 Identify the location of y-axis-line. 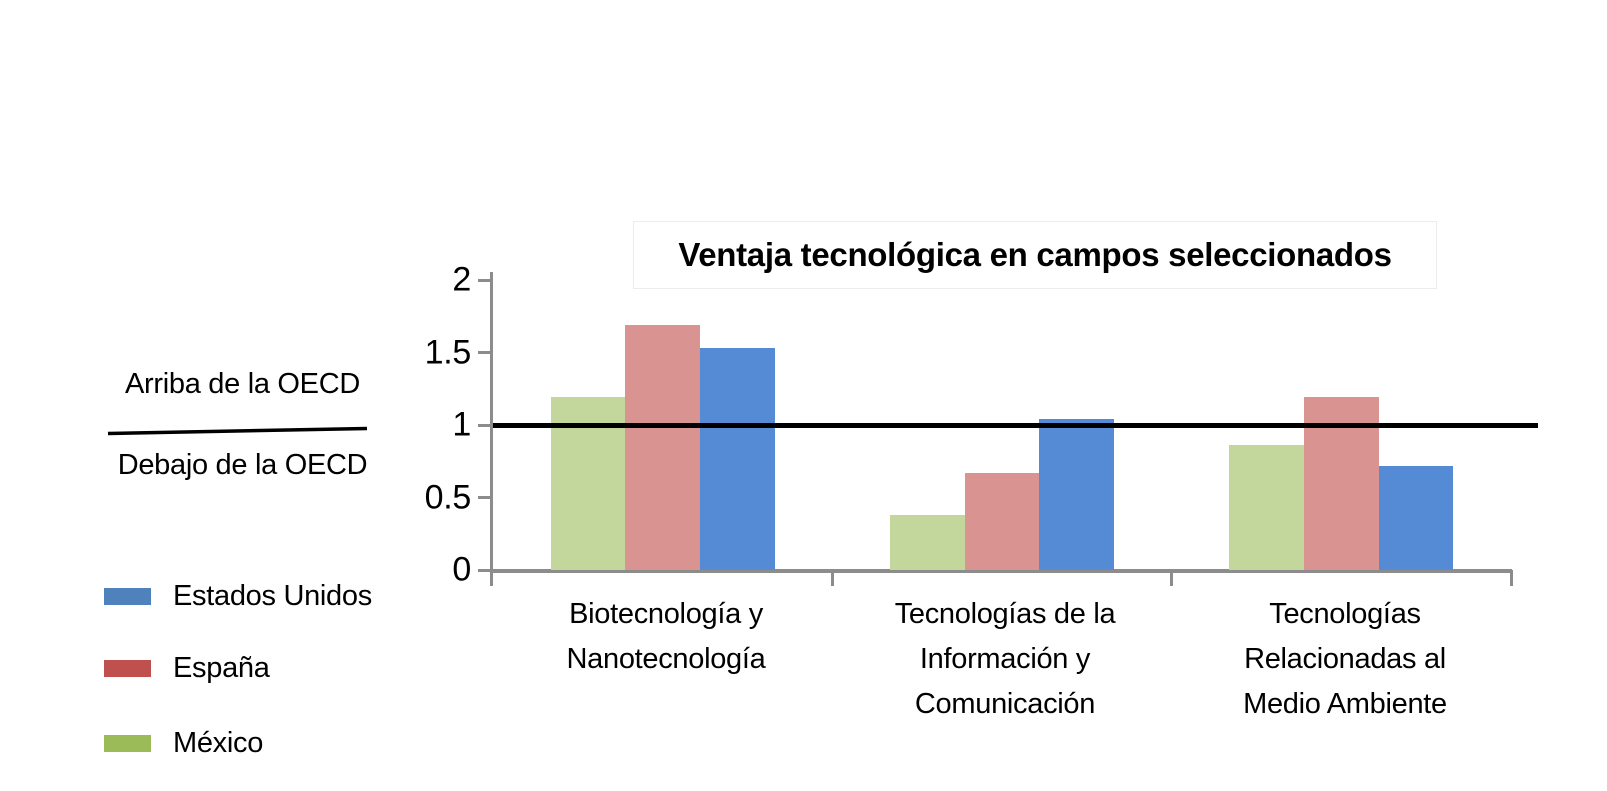
(491, 429).